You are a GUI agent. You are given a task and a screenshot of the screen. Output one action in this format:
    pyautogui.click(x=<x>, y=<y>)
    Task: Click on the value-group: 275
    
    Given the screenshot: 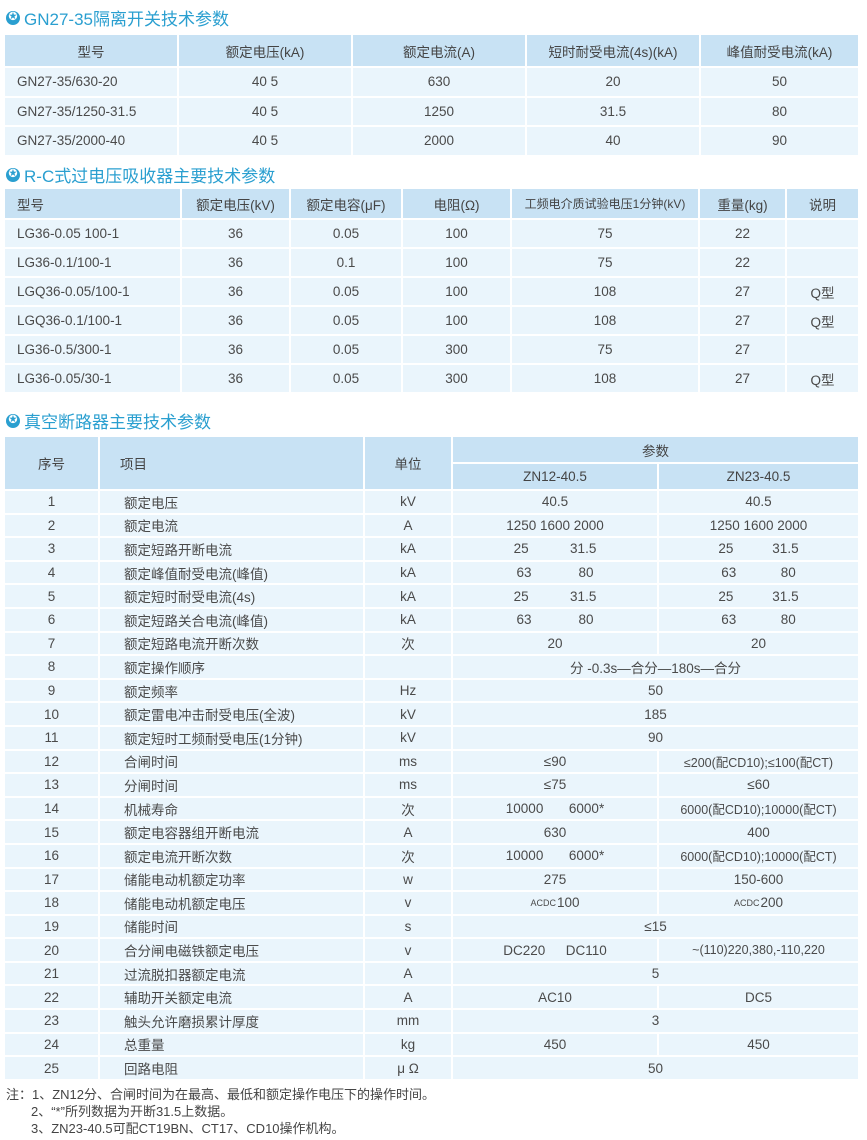 What is the action you would take?
    pyautogui.click(x=555, y=879)
    